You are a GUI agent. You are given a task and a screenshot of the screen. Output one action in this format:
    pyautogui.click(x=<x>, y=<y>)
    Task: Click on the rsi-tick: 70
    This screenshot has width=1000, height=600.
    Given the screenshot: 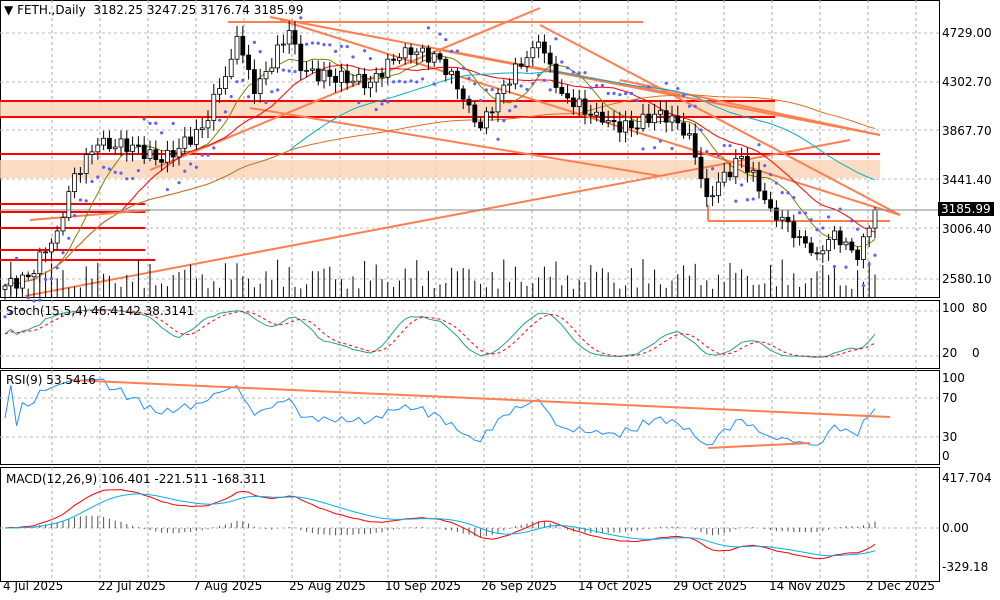 What is the action you would take?
    pyautogui.click(x=950, y=398)
    